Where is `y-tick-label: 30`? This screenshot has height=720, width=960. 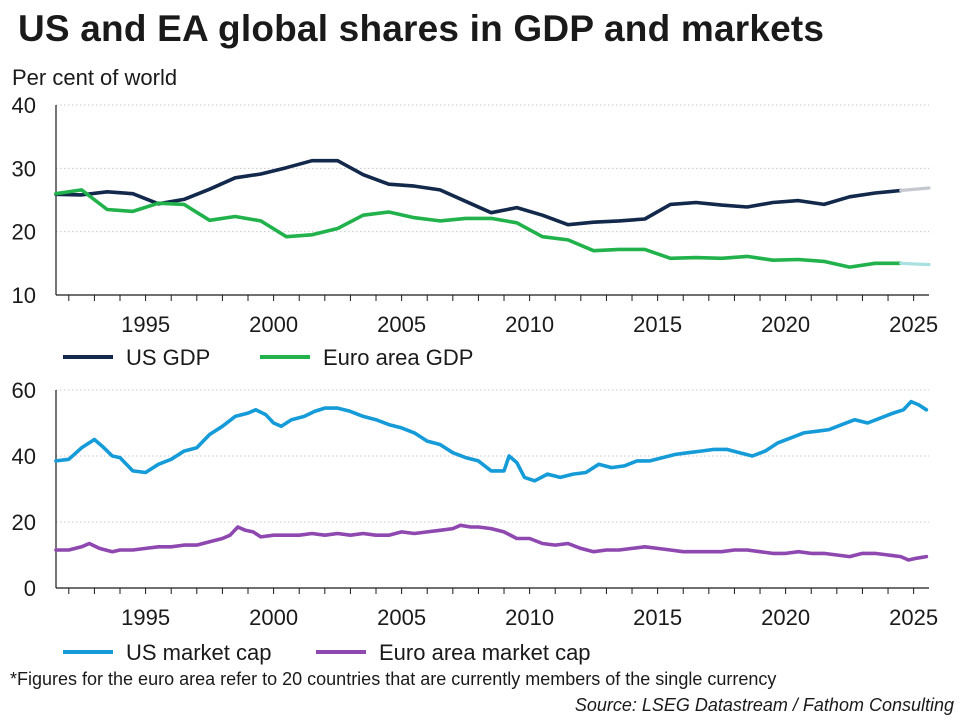 y-tick-label: 30 is located at coordinates (24, 168).